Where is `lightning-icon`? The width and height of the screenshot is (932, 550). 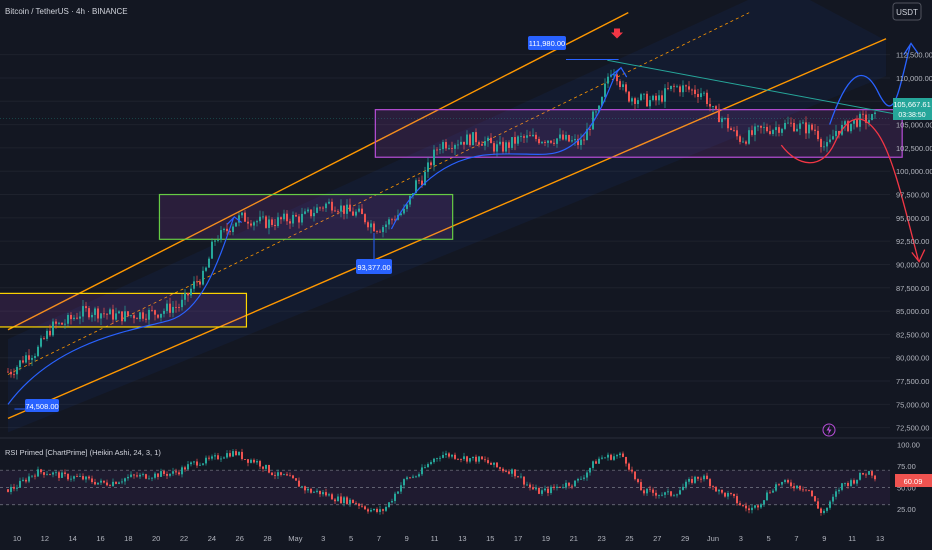 lightning-icon is located at coordinates (829, 430).